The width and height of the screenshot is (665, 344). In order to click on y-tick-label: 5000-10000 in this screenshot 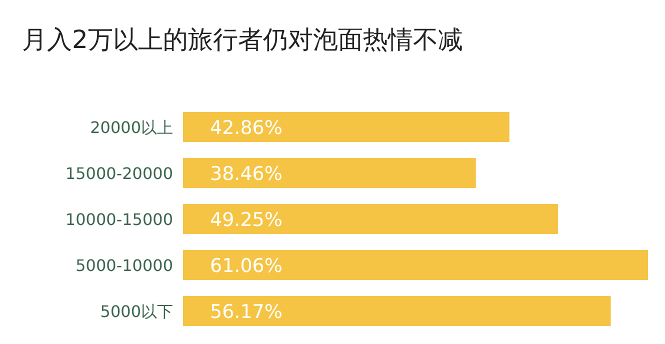, I will do `click(124, 265)`.